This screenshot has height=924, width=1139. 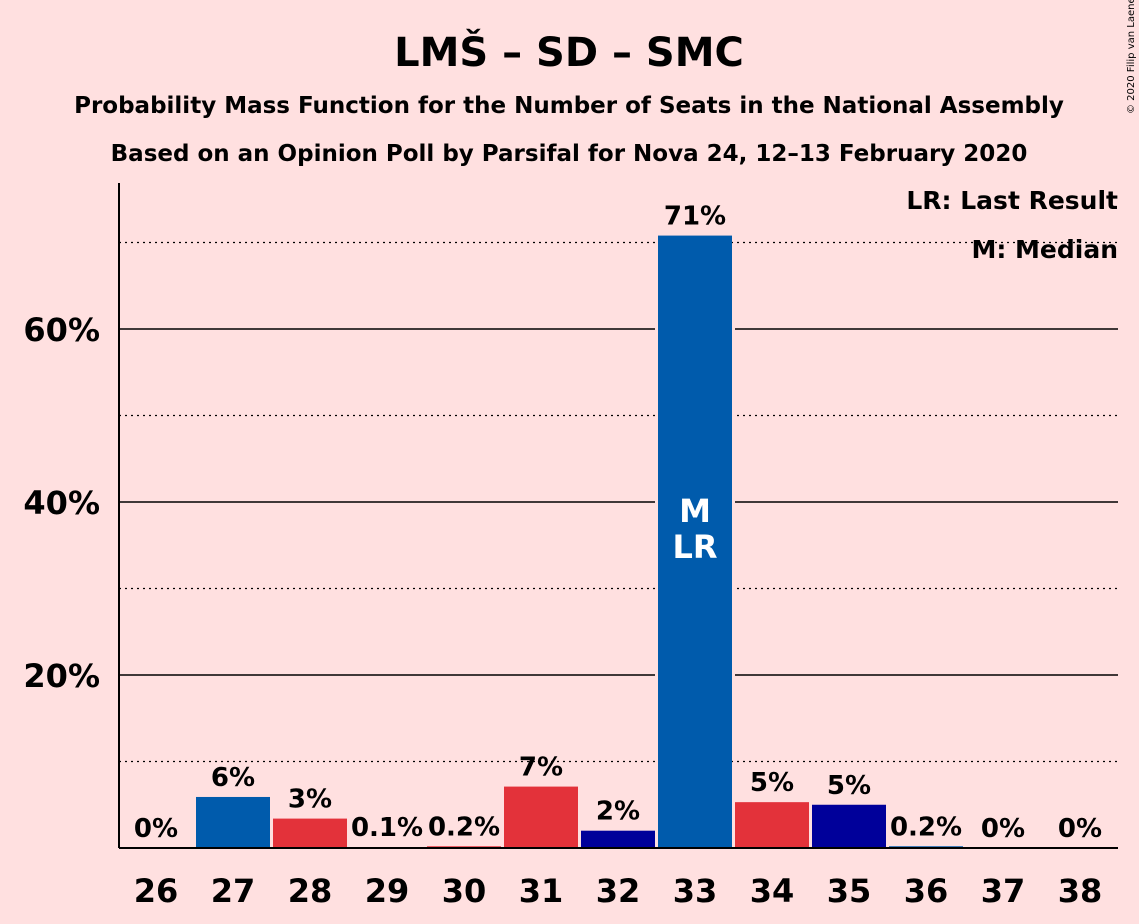 I want to click on legend-last-result: LR: Last Result, so click(x=1012, y=200).